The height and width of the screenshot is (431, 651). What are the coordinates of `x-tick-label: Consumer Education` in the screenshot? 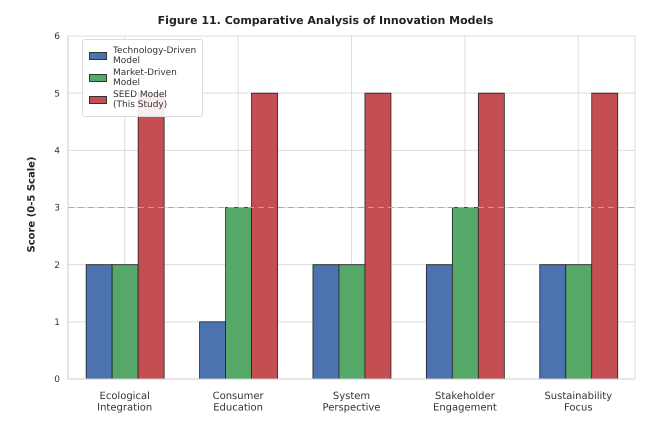 It's located at (238, 402).